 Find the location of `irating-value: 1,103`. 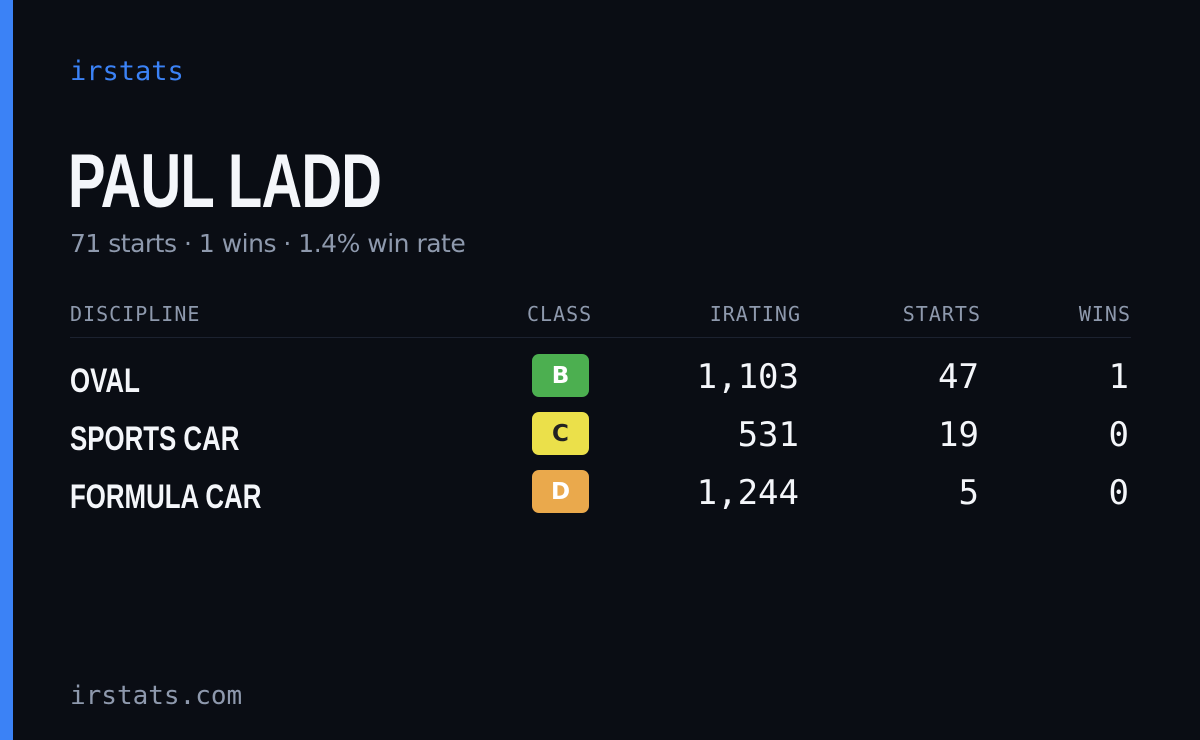

irating-value: 1,103 is located at coordinates (747, 377).